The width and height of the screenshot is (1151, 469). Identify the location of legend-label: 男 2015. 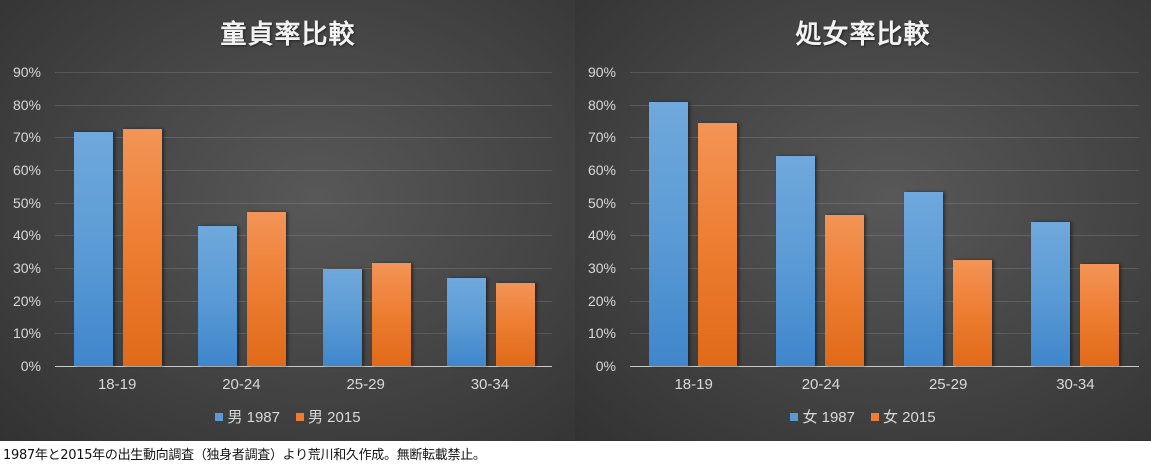
(334, 417).